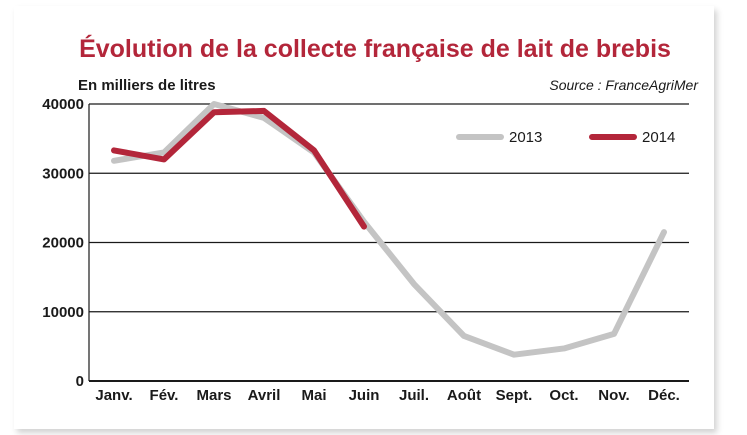  What do you see at coordinates (664, 395) in the screenshot?
I see `x-tick-label: Déc.` at bounding box center [664, 395].